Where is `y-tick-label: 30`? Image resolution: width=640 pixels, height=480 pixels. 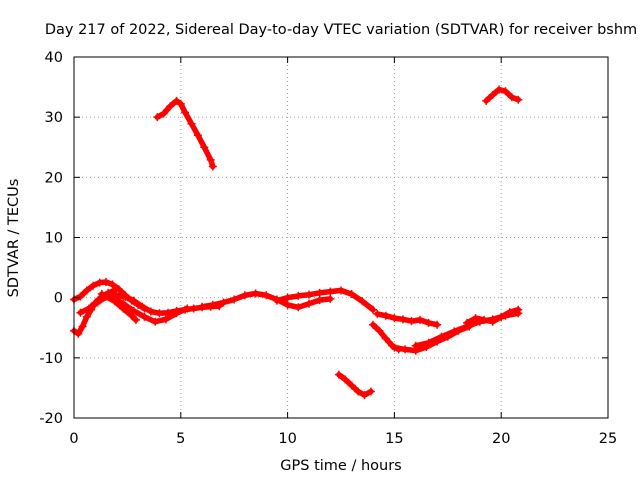 y-tick-label: 30 is located at coordinates (54, 118).